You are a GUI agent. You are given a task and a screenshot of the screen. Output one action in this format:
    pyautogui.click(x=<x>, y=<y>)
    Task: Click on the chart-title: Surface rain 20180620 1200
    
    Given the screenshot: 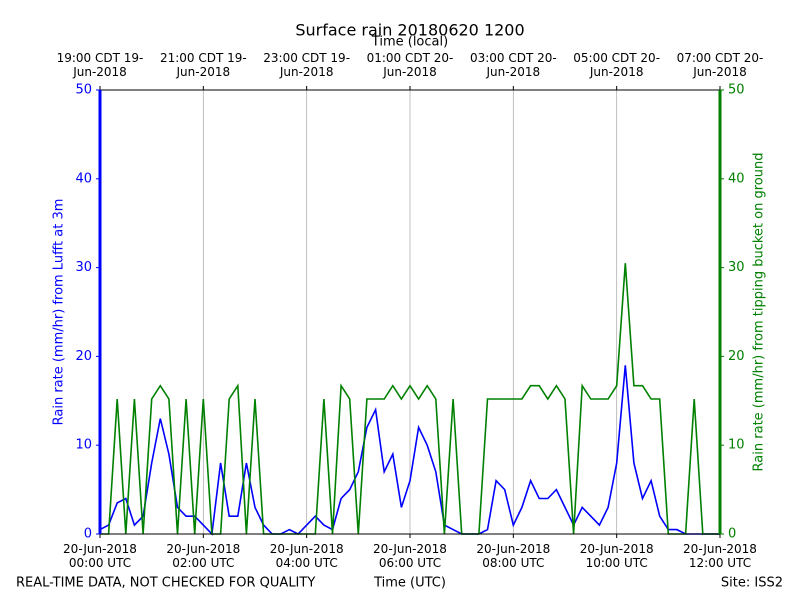 What is the action you would take?
    pyautogui.click(x=409, y=30)
    